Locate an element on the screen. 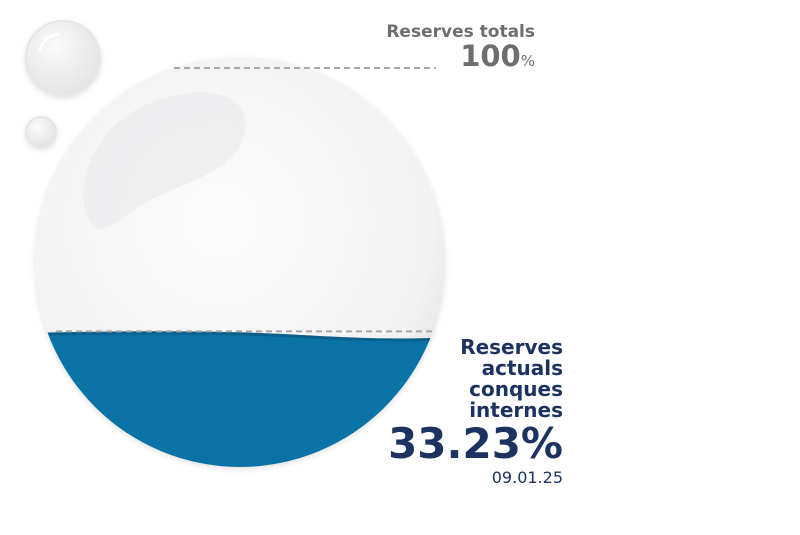  current-label: Reserves actuals conques internes is located at coordinates (511, 378).